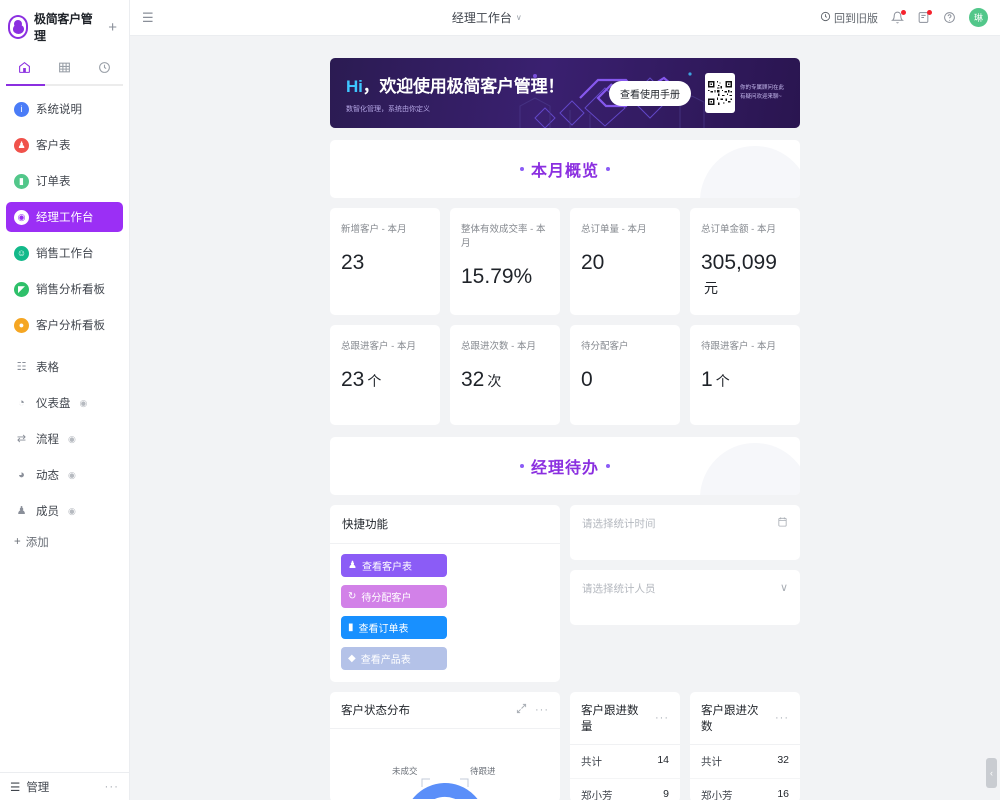  I want to click on stat-card: 新增客户 - 本月 23, so click(385, 261).